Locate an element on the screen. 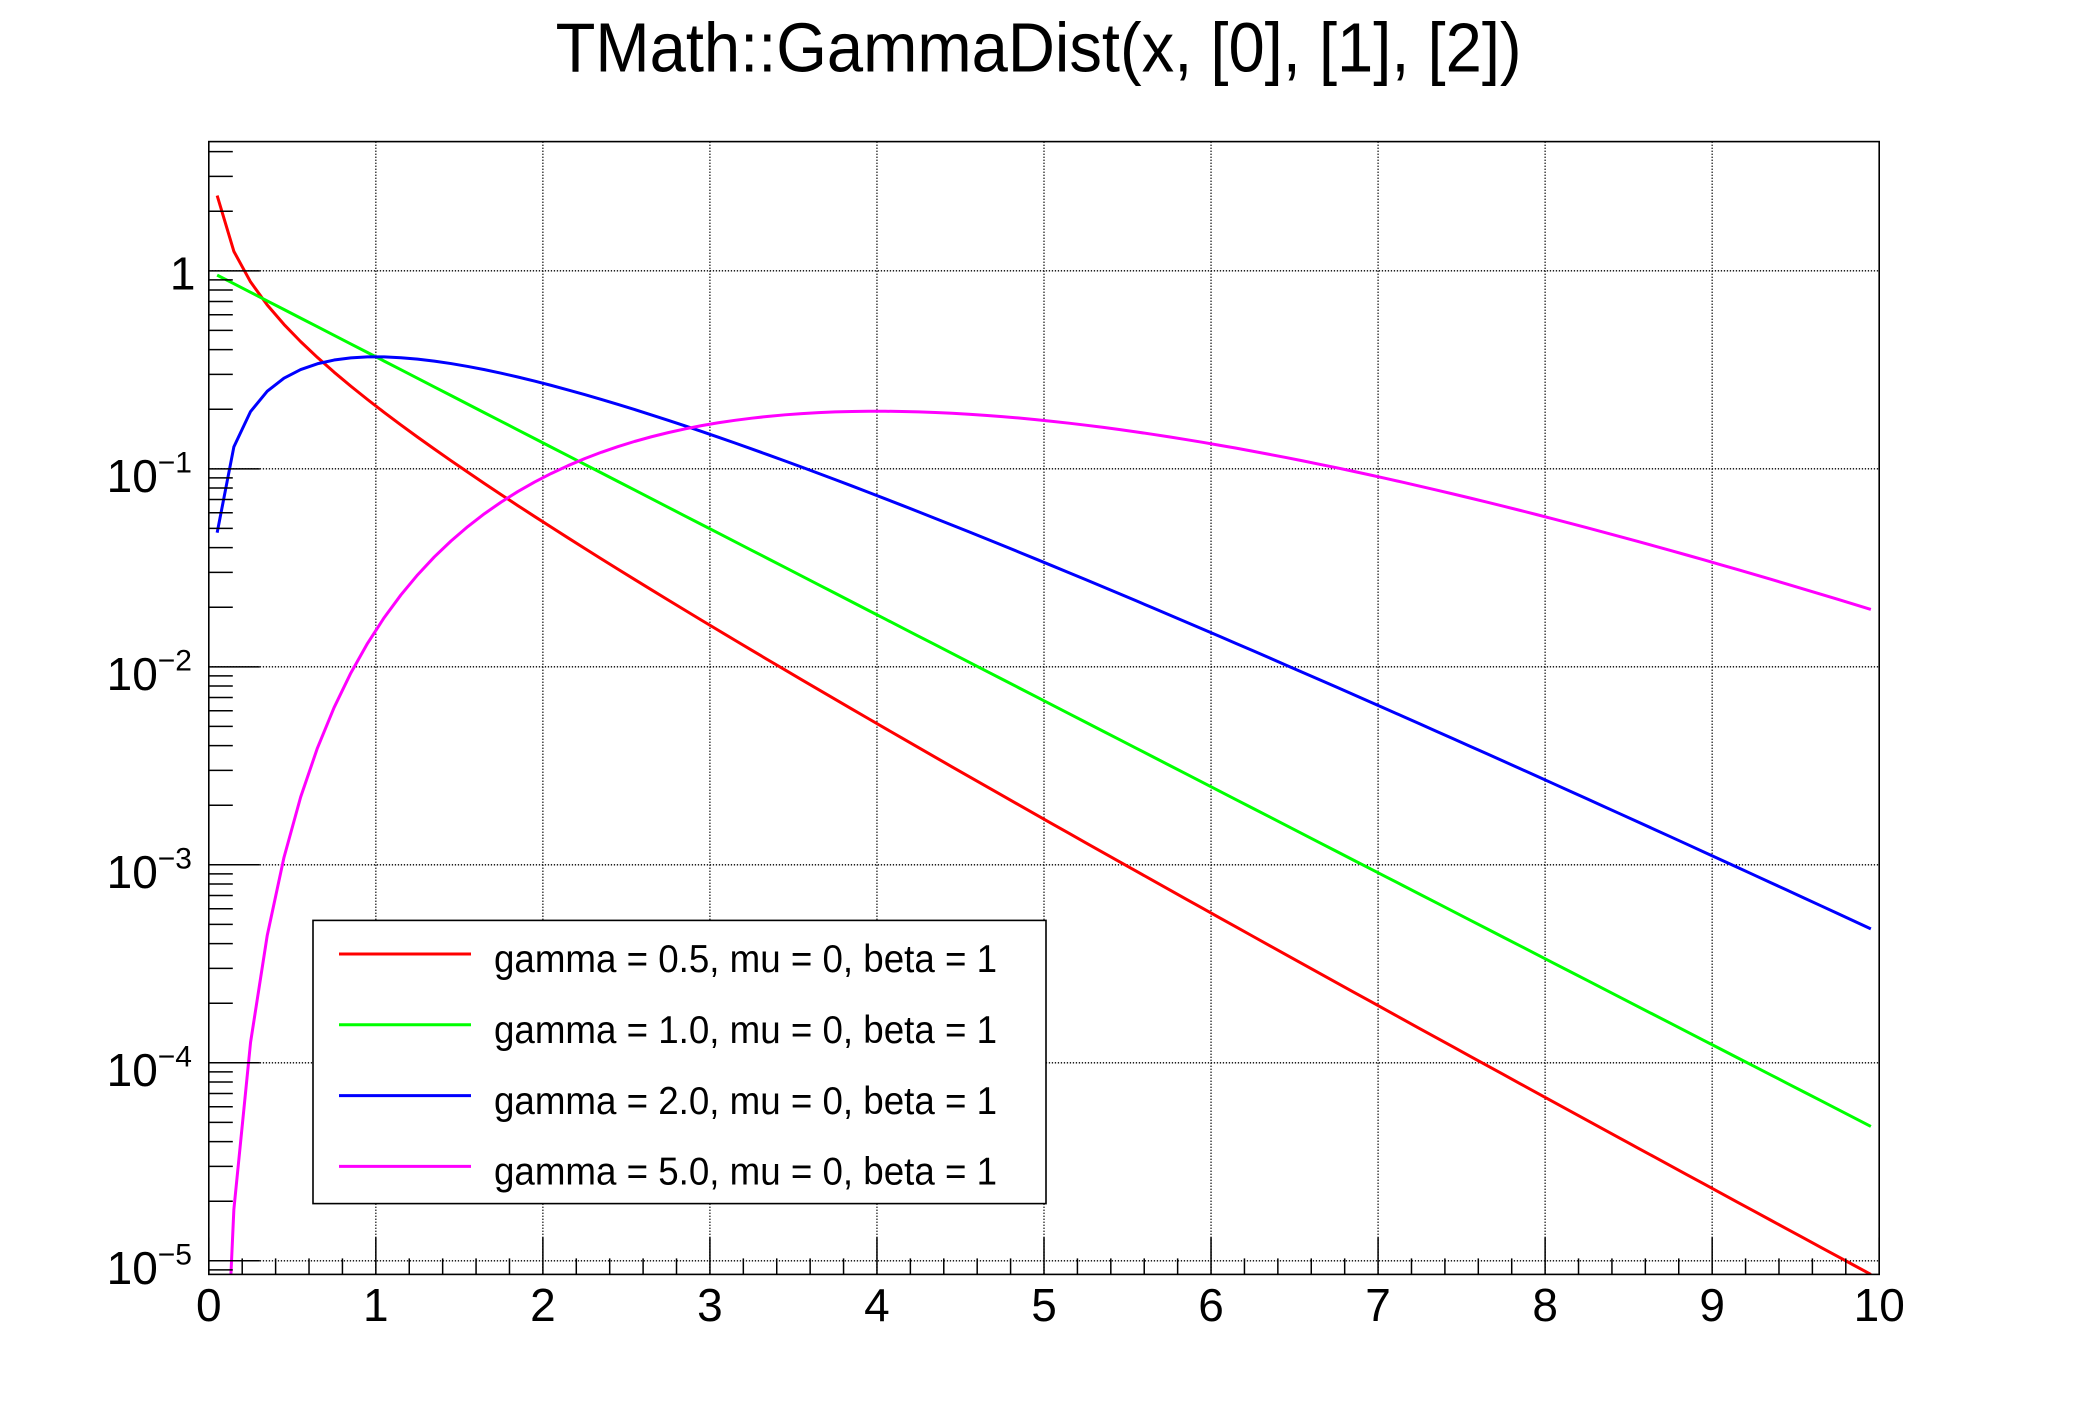 The height and width of the screenshot is (1416, 2088). y-tick-label-0.1: 10⁻¹ is located at coordinates (149, 474).